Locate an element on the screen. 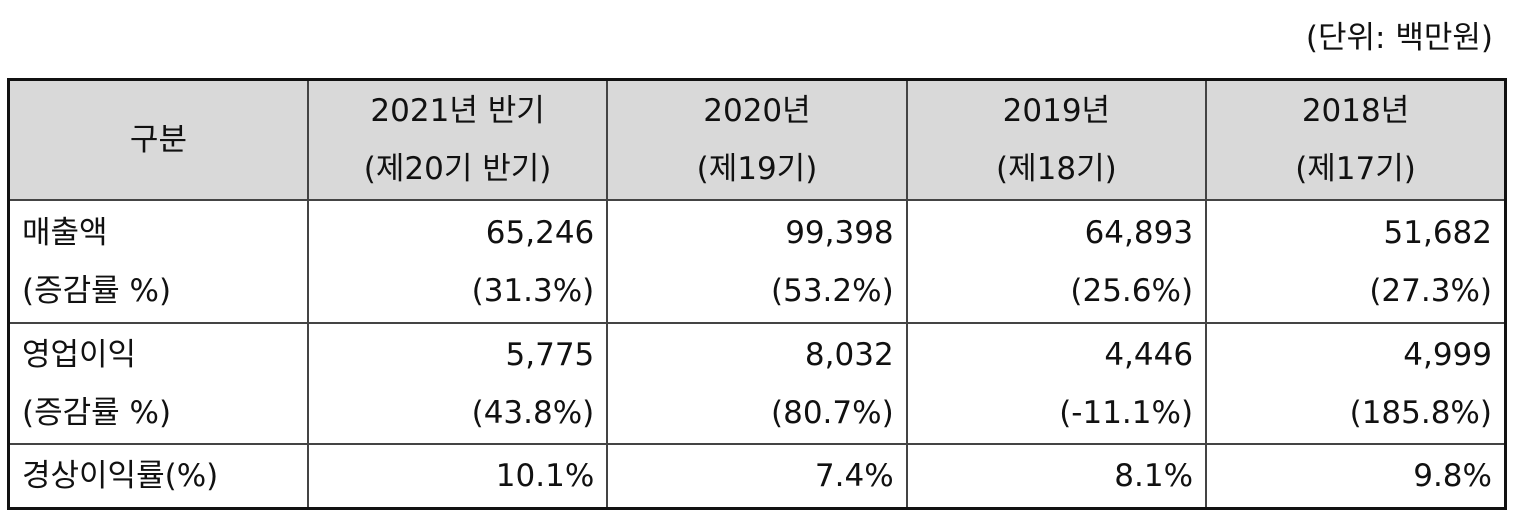 Image resolution: width=1523 pixels, height=519 pixels. cell-line: 9.8% is located at coordinates (1452, 476).